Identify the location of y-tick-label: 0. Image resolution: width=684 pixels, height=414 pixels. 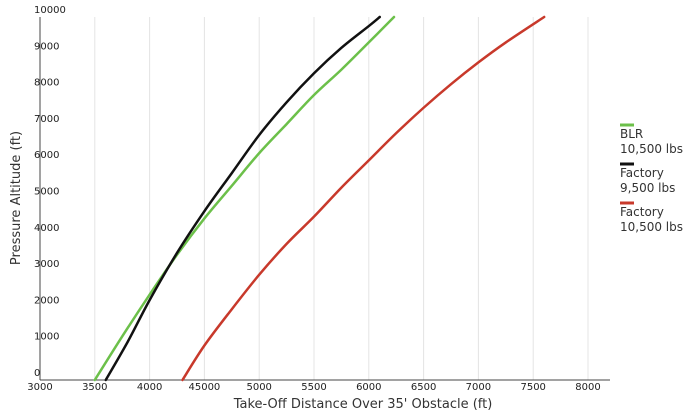
(37, 373).